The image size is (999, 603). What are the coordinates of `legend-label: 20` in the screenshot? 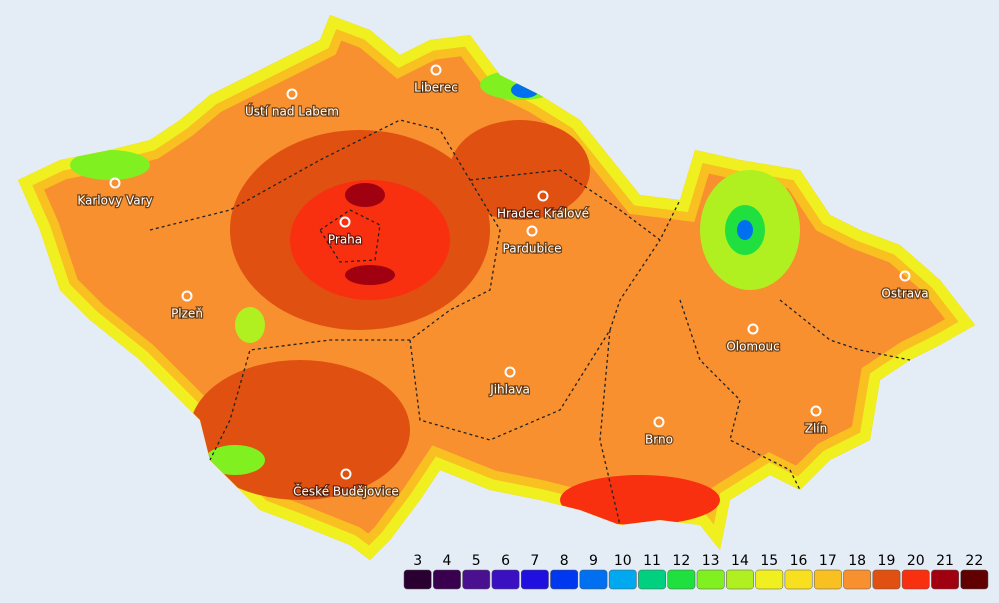 It's located at (916, 561).